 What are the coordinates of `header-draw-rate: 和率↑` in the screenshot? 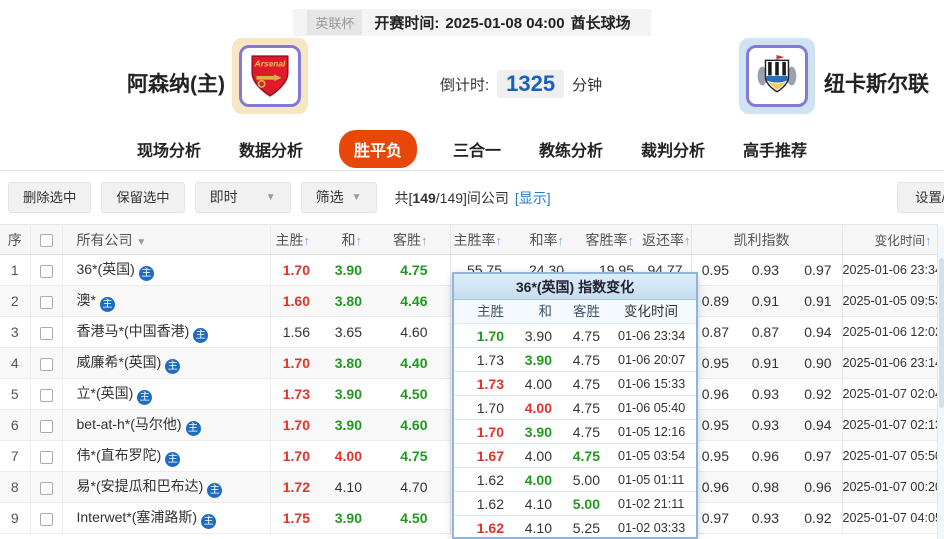 It's located at (541, 239).